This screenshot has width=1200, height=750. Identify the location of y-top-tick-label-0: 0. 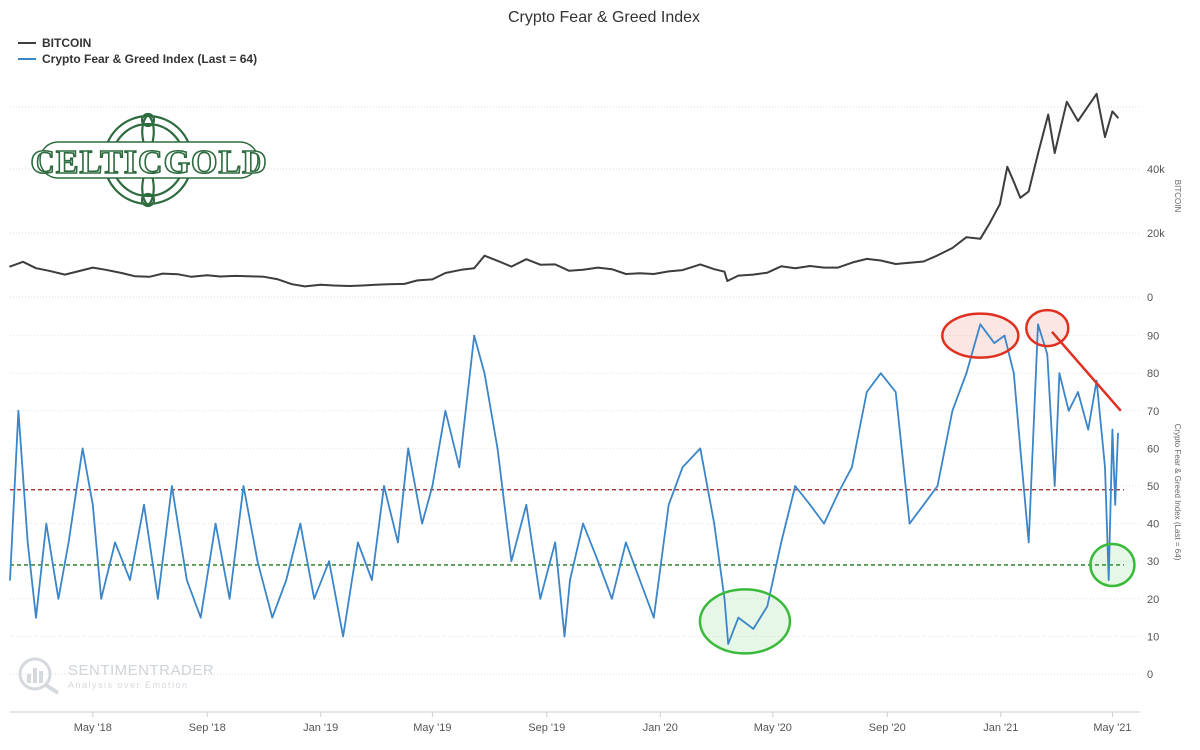
(1150, 298).